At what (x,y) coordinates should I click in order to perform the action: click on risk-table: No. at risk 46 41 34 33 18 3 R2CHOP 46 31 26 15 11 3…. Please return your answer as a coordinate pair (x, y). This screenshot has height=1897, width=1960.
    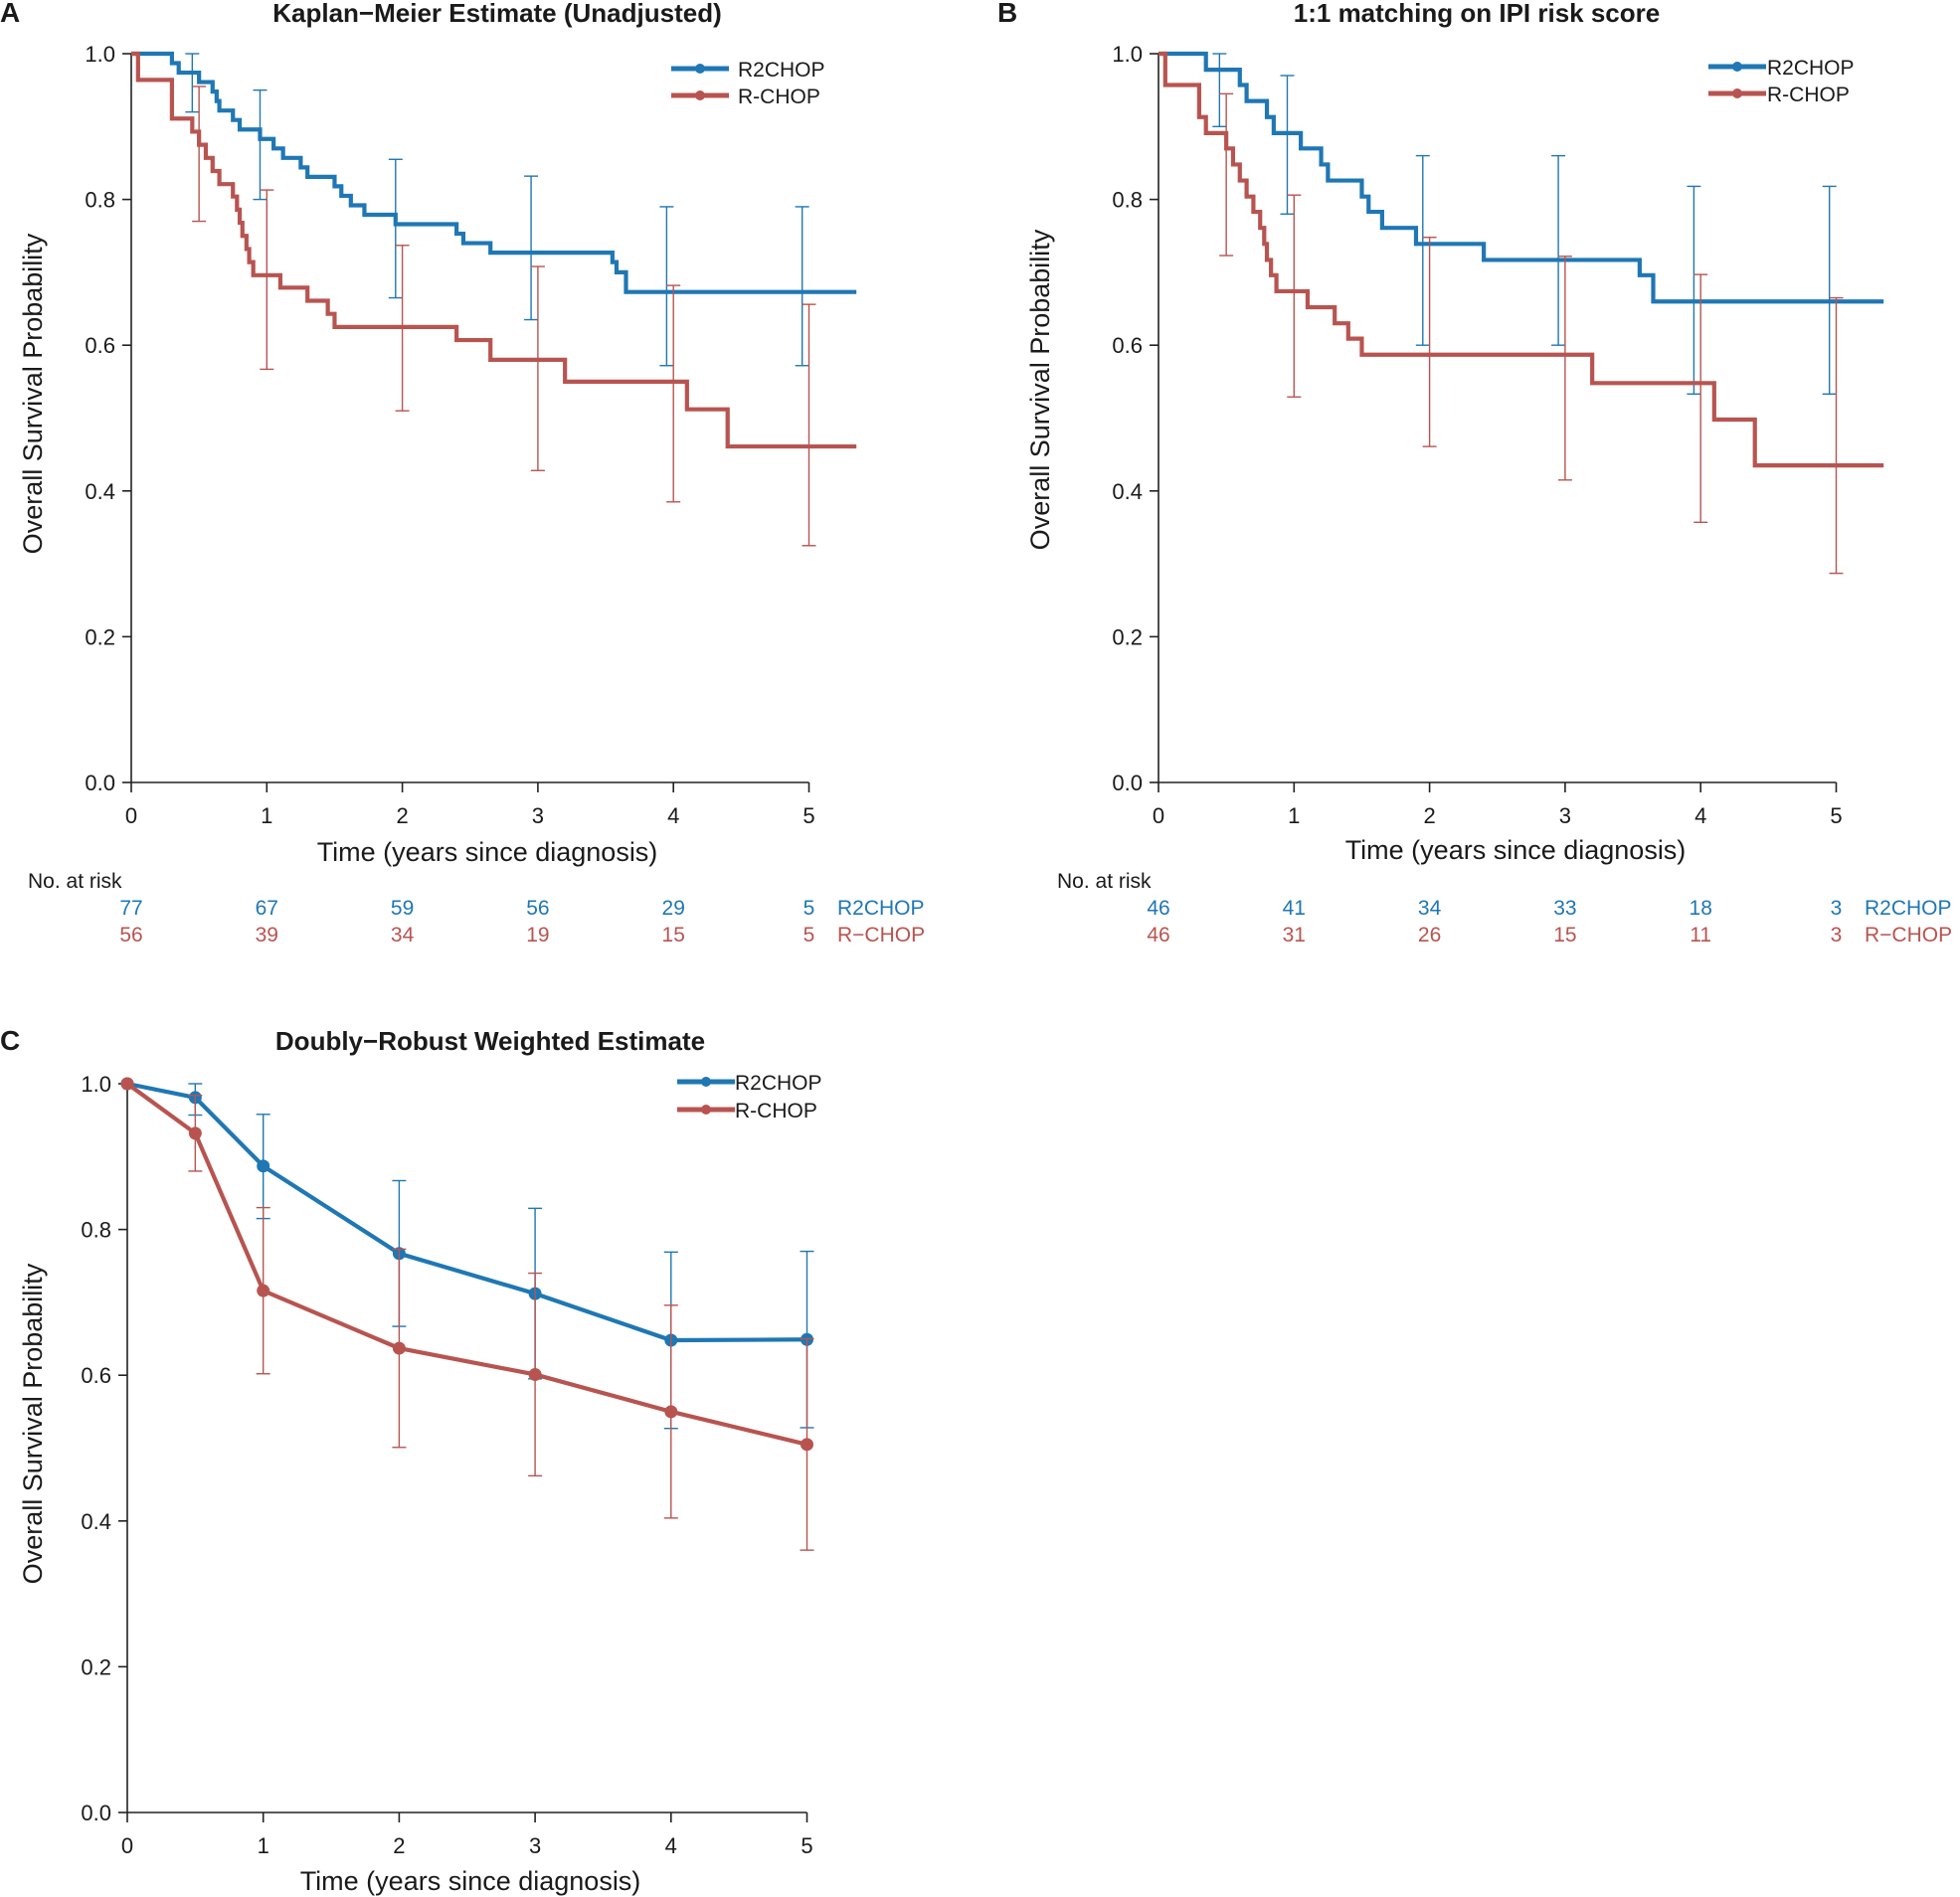
    Looking at the image, I should click on (1504, 908).